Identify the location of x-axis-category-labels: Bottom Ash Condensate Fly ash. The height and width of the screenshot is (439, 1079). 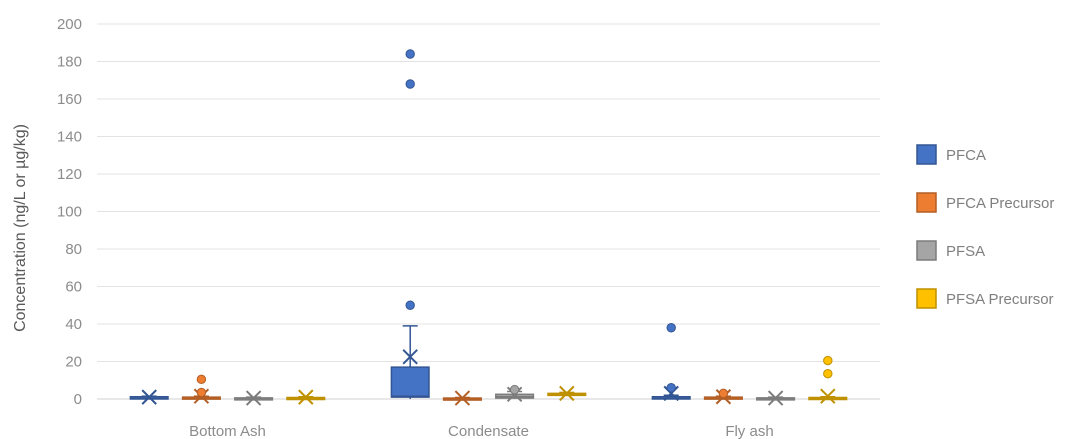
(481, 431).